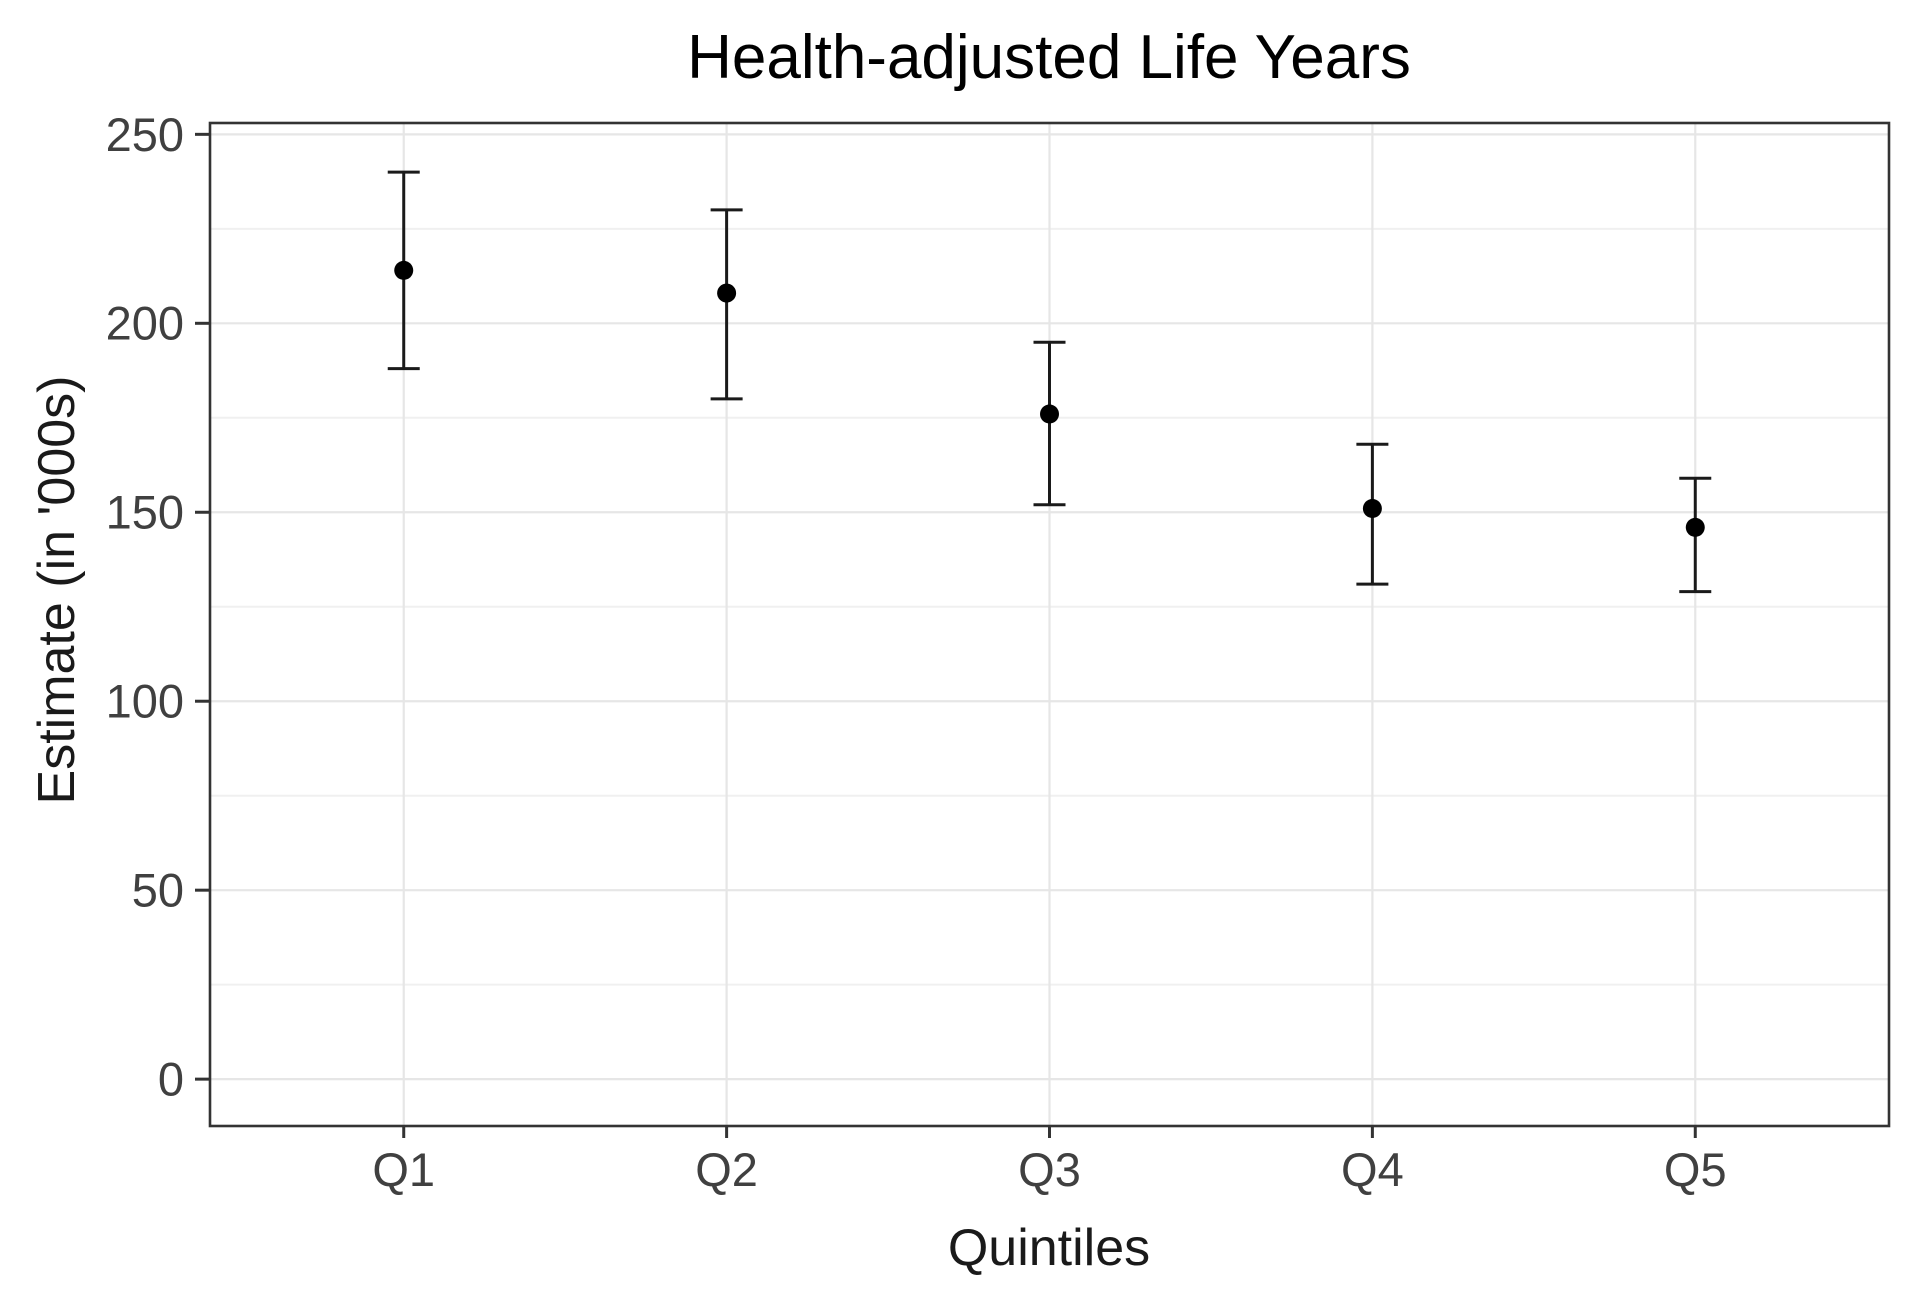 The image size is (1920, 1302). What do you see at coordinates (1372, 1169) in the screenshot?
I see `x-tick-label: Q4` at bounding box center [1372, 1169].